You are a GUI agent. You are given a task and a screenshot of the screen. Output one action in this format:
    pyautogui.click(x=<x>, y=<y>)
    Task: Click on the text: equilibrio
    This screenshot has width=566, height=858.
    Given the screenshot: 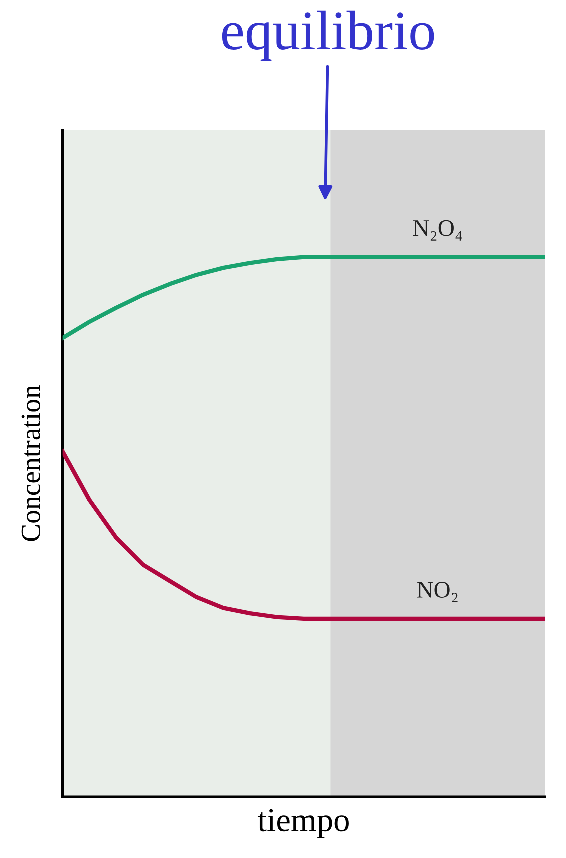 What is the action you would take?
    pyautogui.click(x=328, y=36)
    